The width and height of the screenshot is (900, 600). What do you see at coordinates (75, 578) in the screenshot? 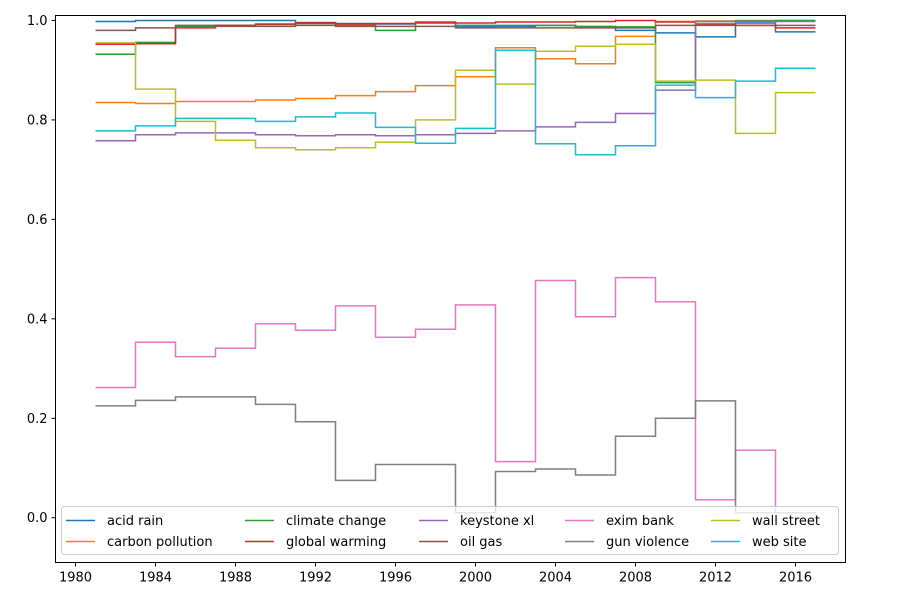
I see `x-tick-label-0: 1980` at bounding box center [75, 578].